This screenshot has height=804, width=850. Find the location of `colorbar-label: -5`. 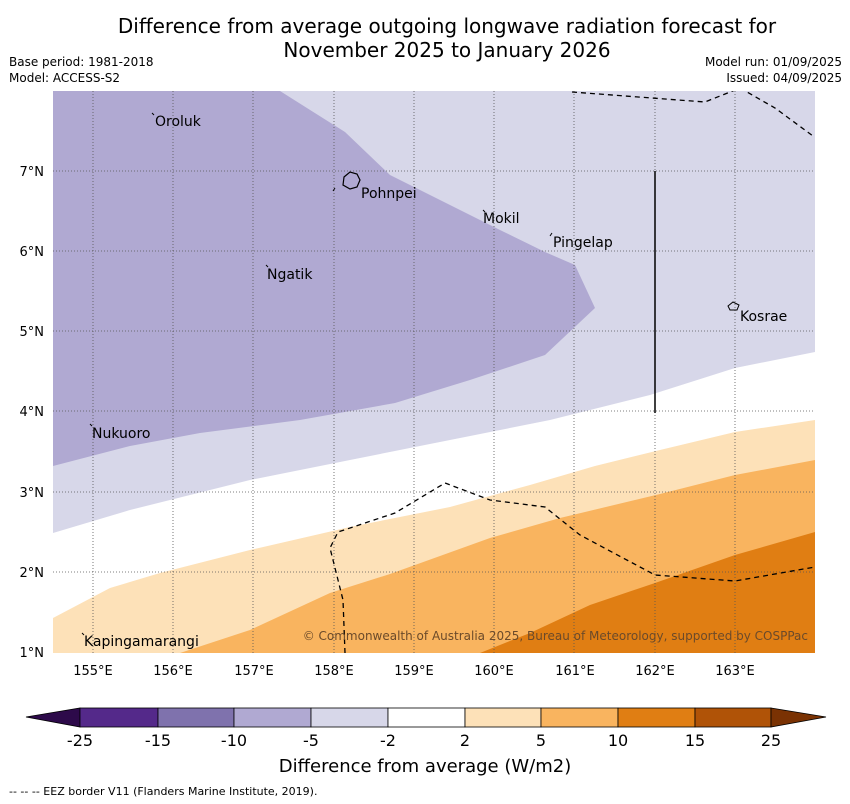

colorbar-label: -5 is located at coordinates (311, 740).